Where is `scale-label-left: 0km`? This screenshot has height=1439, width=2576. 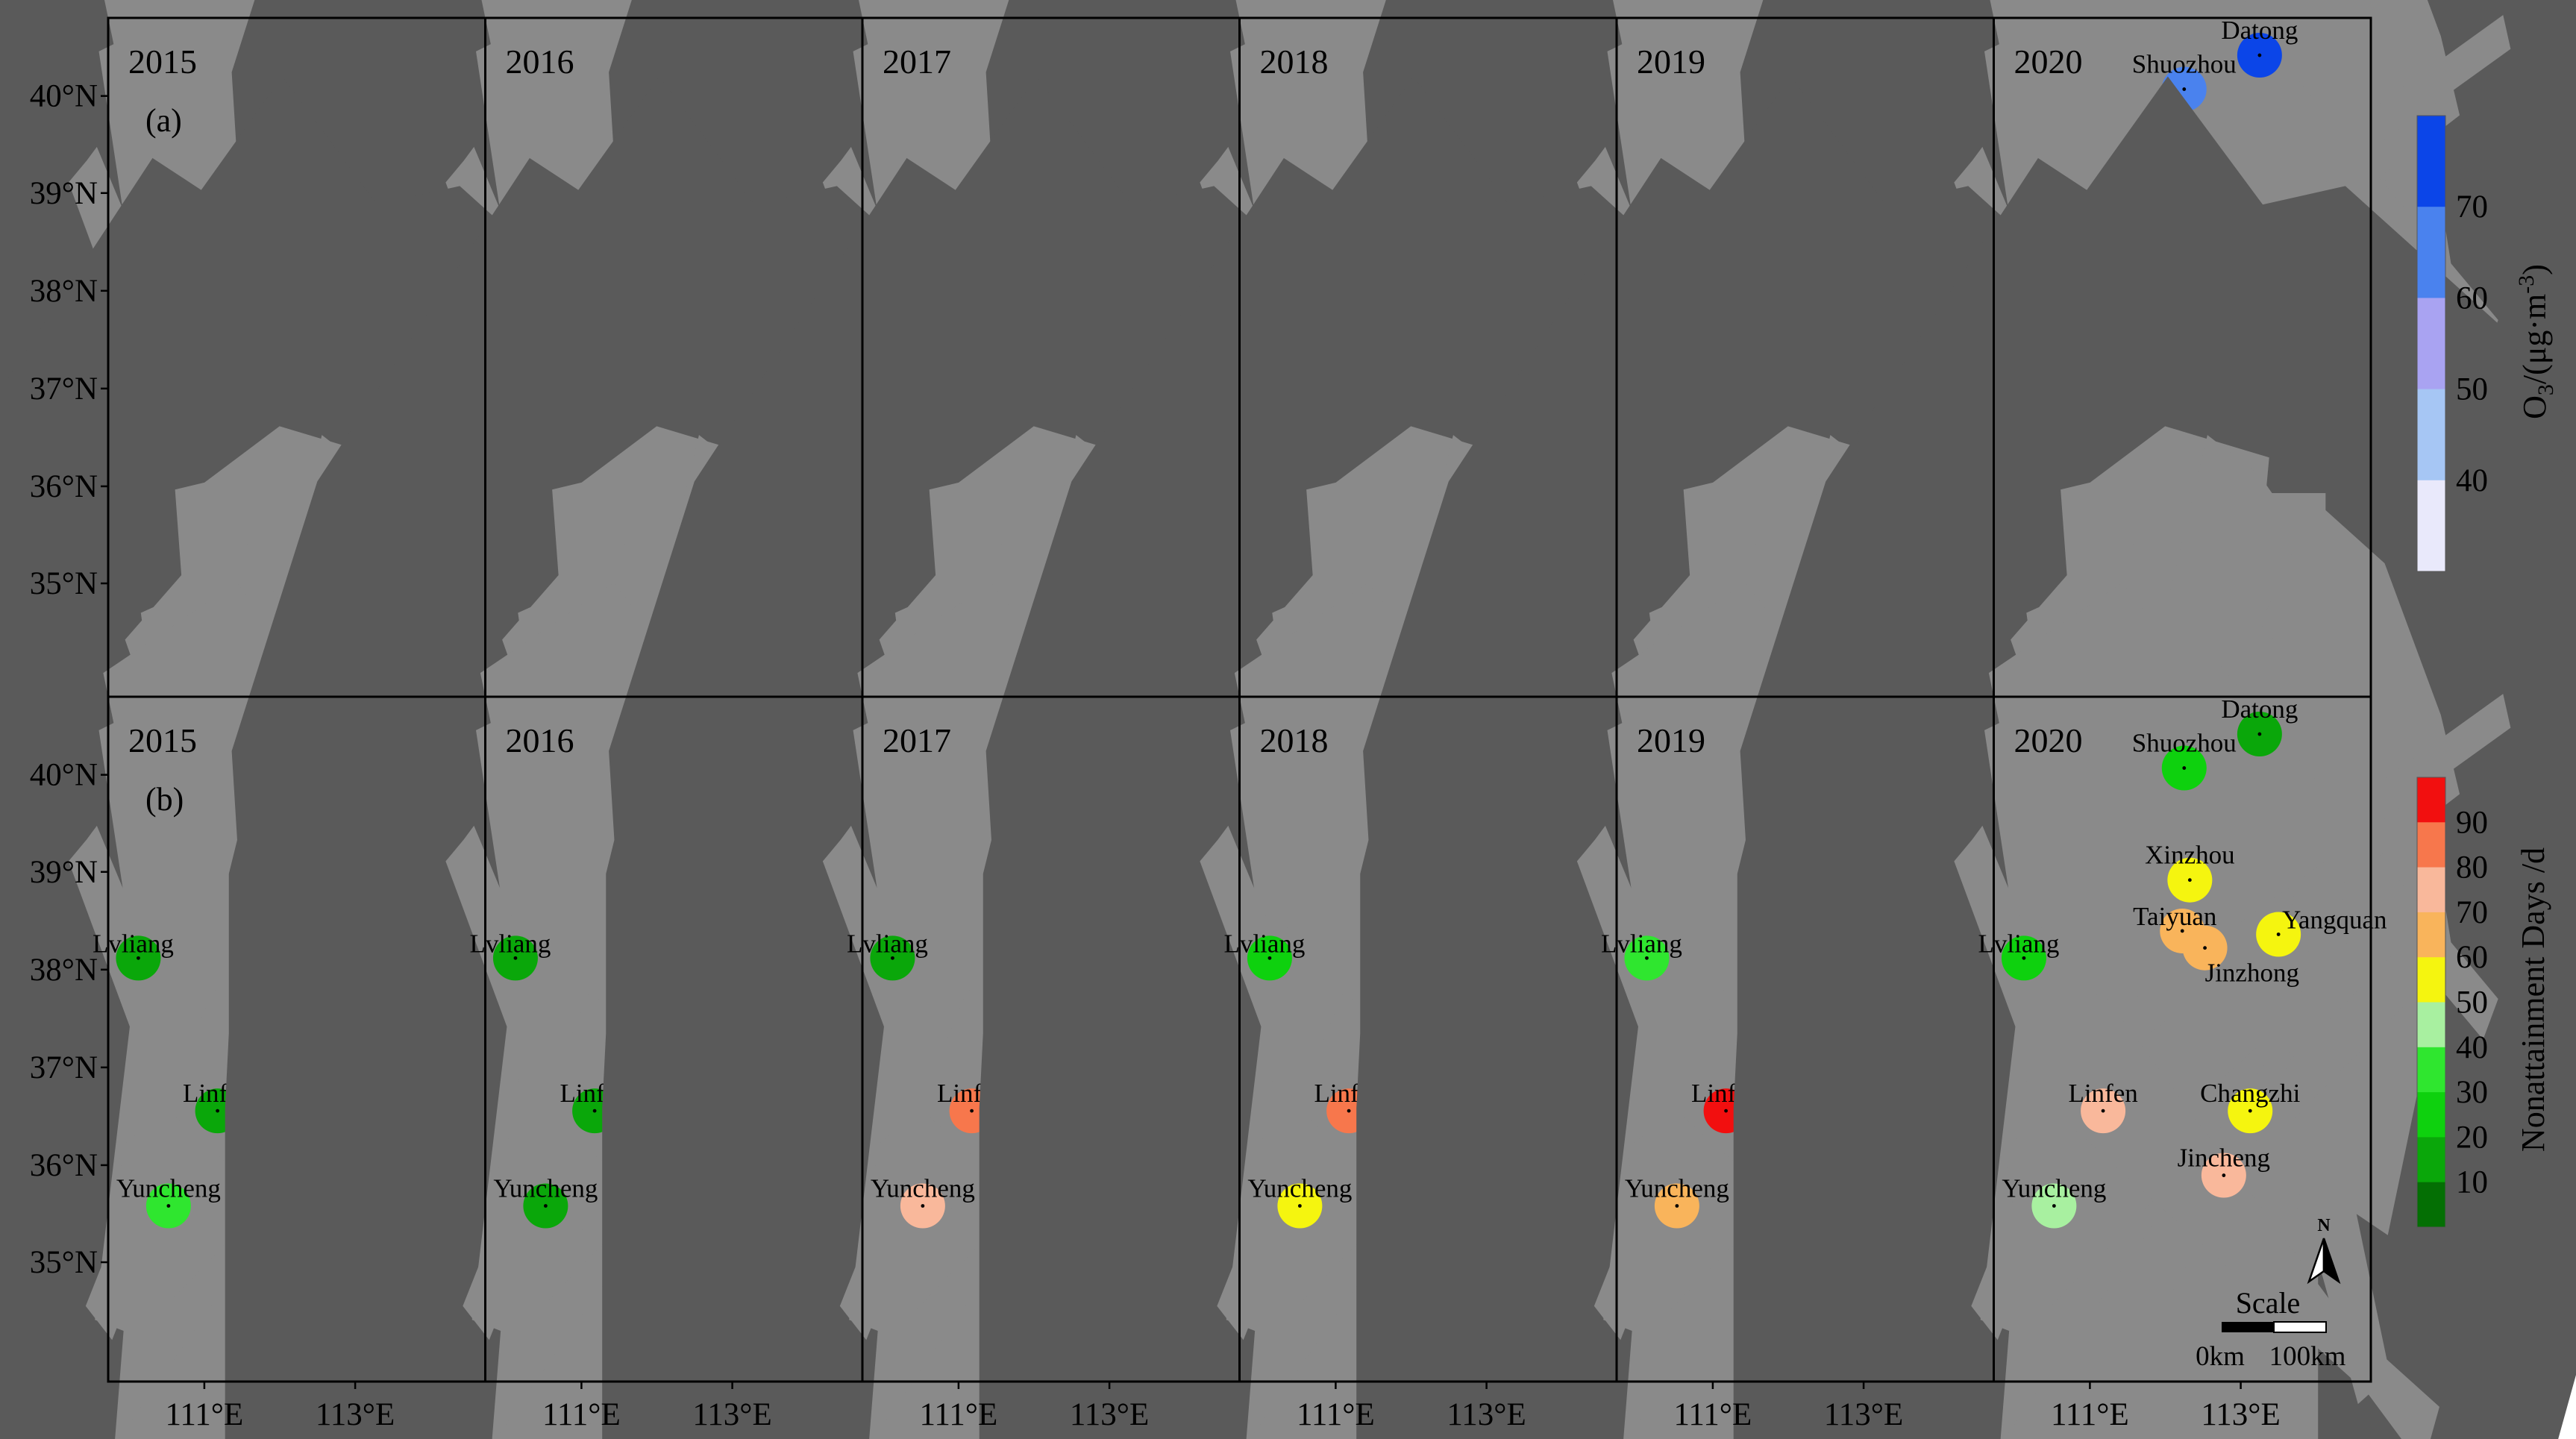
scale-label-left: 0km is located at coordinates (2220, 1356).